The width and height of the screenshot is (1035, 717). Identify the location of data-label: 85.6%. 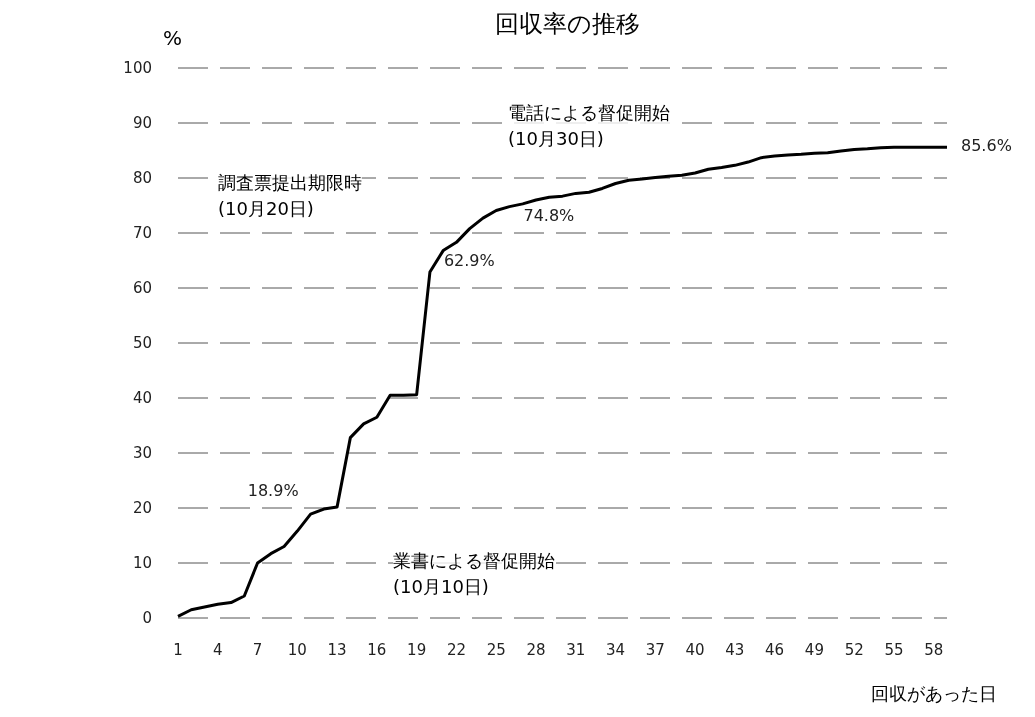
(986, 146).